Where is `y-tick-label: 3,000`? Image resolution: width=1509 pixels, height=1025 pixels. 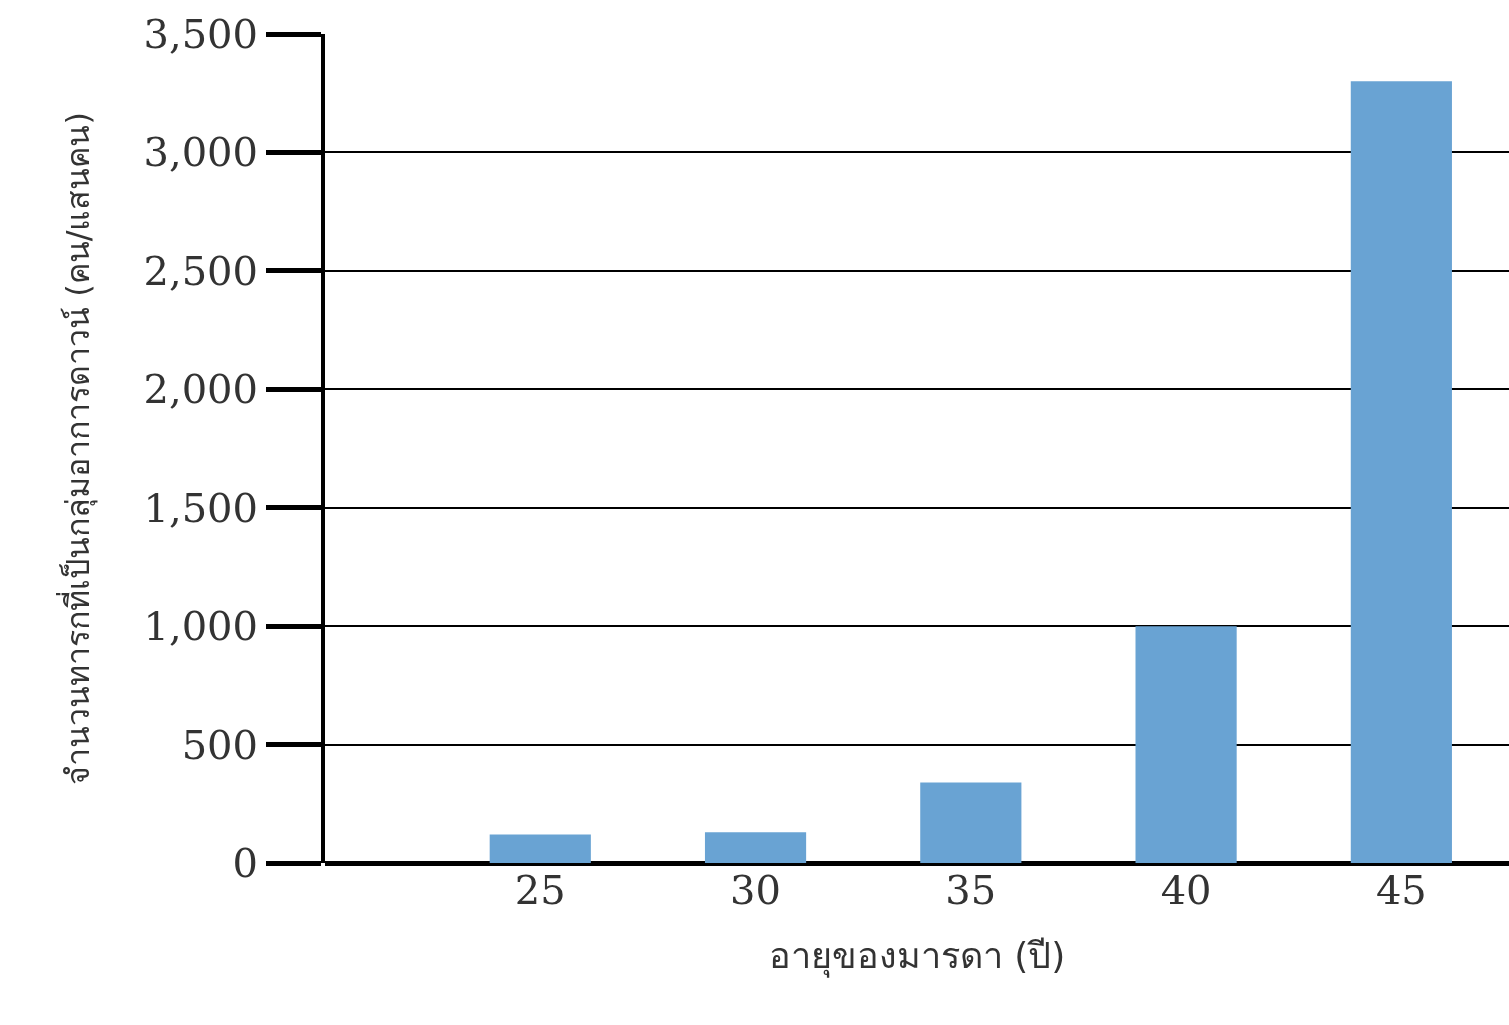 y-tick-label: 3,000 is located at coordinates (200, 152).